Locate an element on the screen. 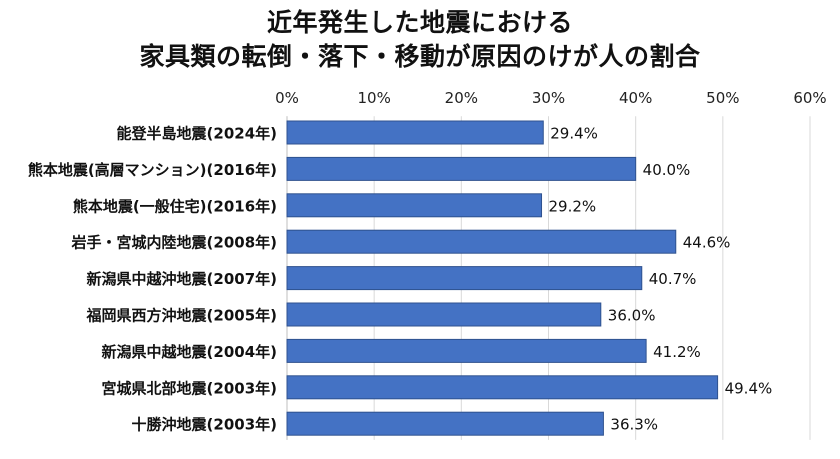  value-label: 29.4% is located at coordinates (574, 134).